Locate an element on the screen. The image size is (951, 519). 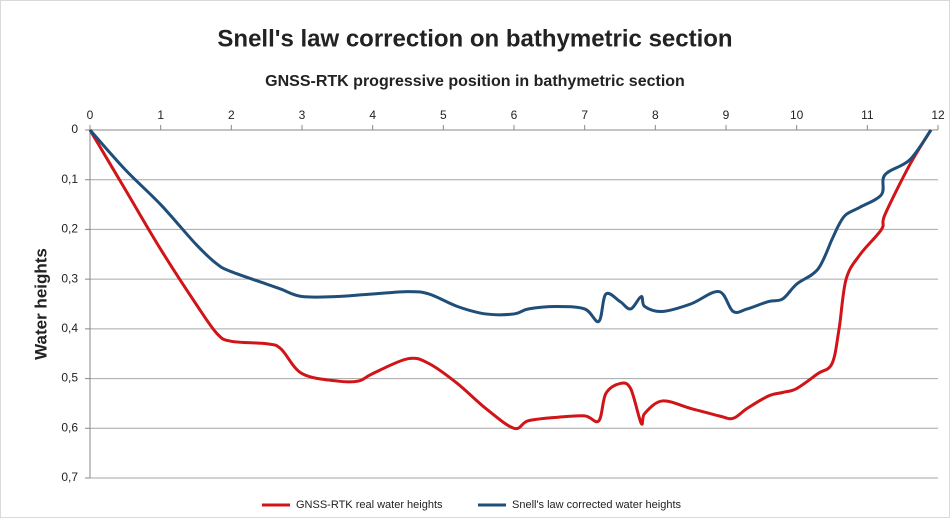
y-tick-label: 0 is located at coordinates (74, 129).